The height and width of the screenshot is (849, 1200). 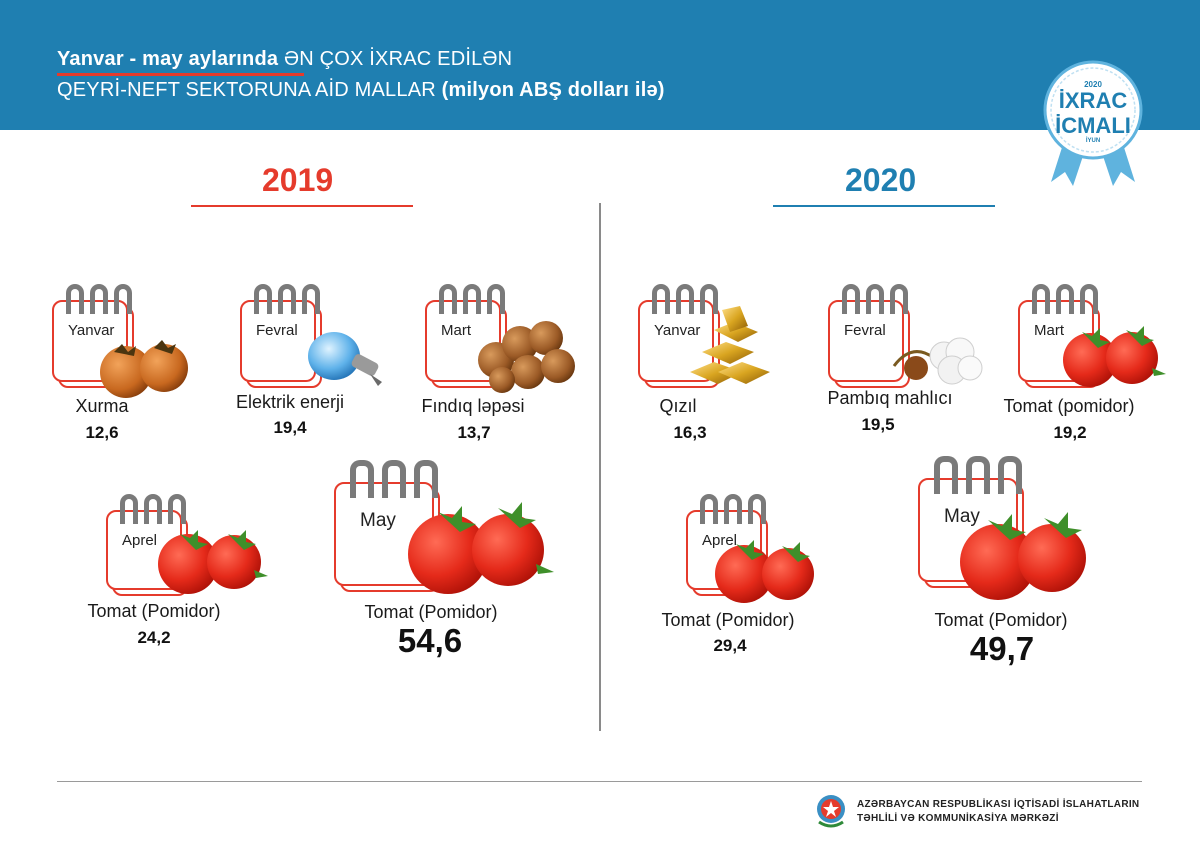 What do you see at coordinates (102, 406) in the screenshot?
I see `product-2019-yanvar: Xurma` at bounding box center [102, 406].